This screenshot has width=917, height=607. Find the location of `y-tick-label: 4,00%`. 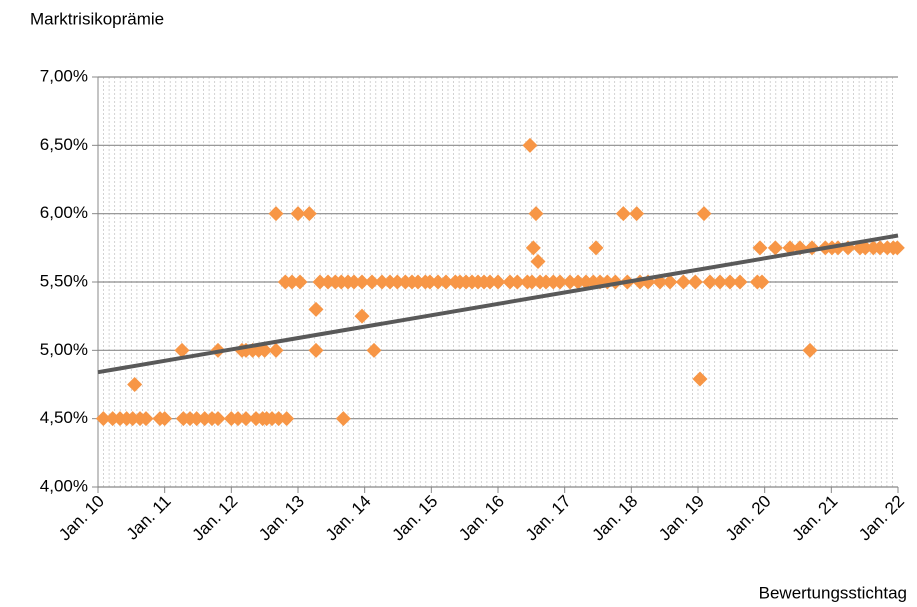

y-tick-label: 4,00% is located at coordinates (64, 485).